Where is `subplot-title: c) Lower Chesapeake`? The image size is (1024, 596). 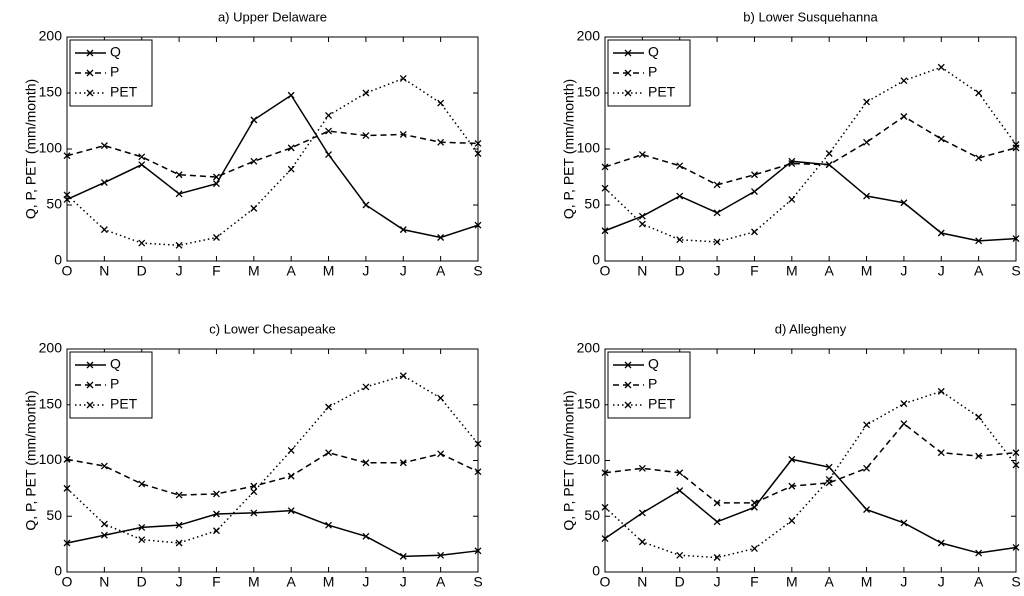
subplot-title: c) Lower Chesapeake is located at coordinates (272, 328).